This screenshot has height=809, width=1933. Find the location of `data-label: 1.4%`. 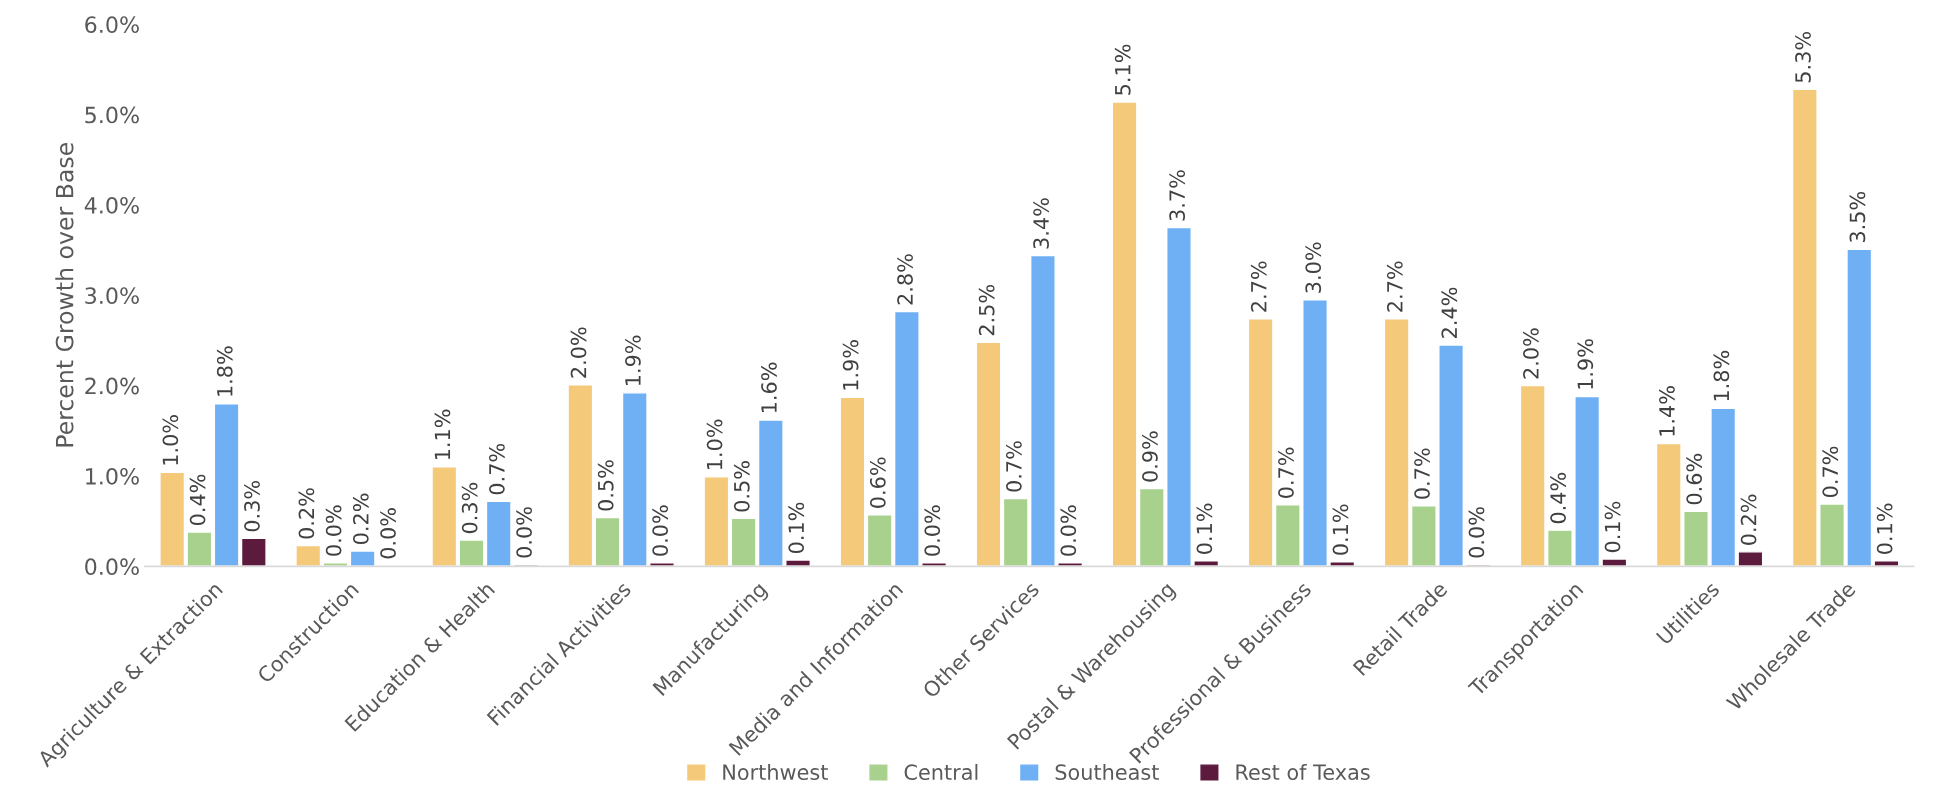

data-label: 1.4% is located at coordinates (1667, 411).